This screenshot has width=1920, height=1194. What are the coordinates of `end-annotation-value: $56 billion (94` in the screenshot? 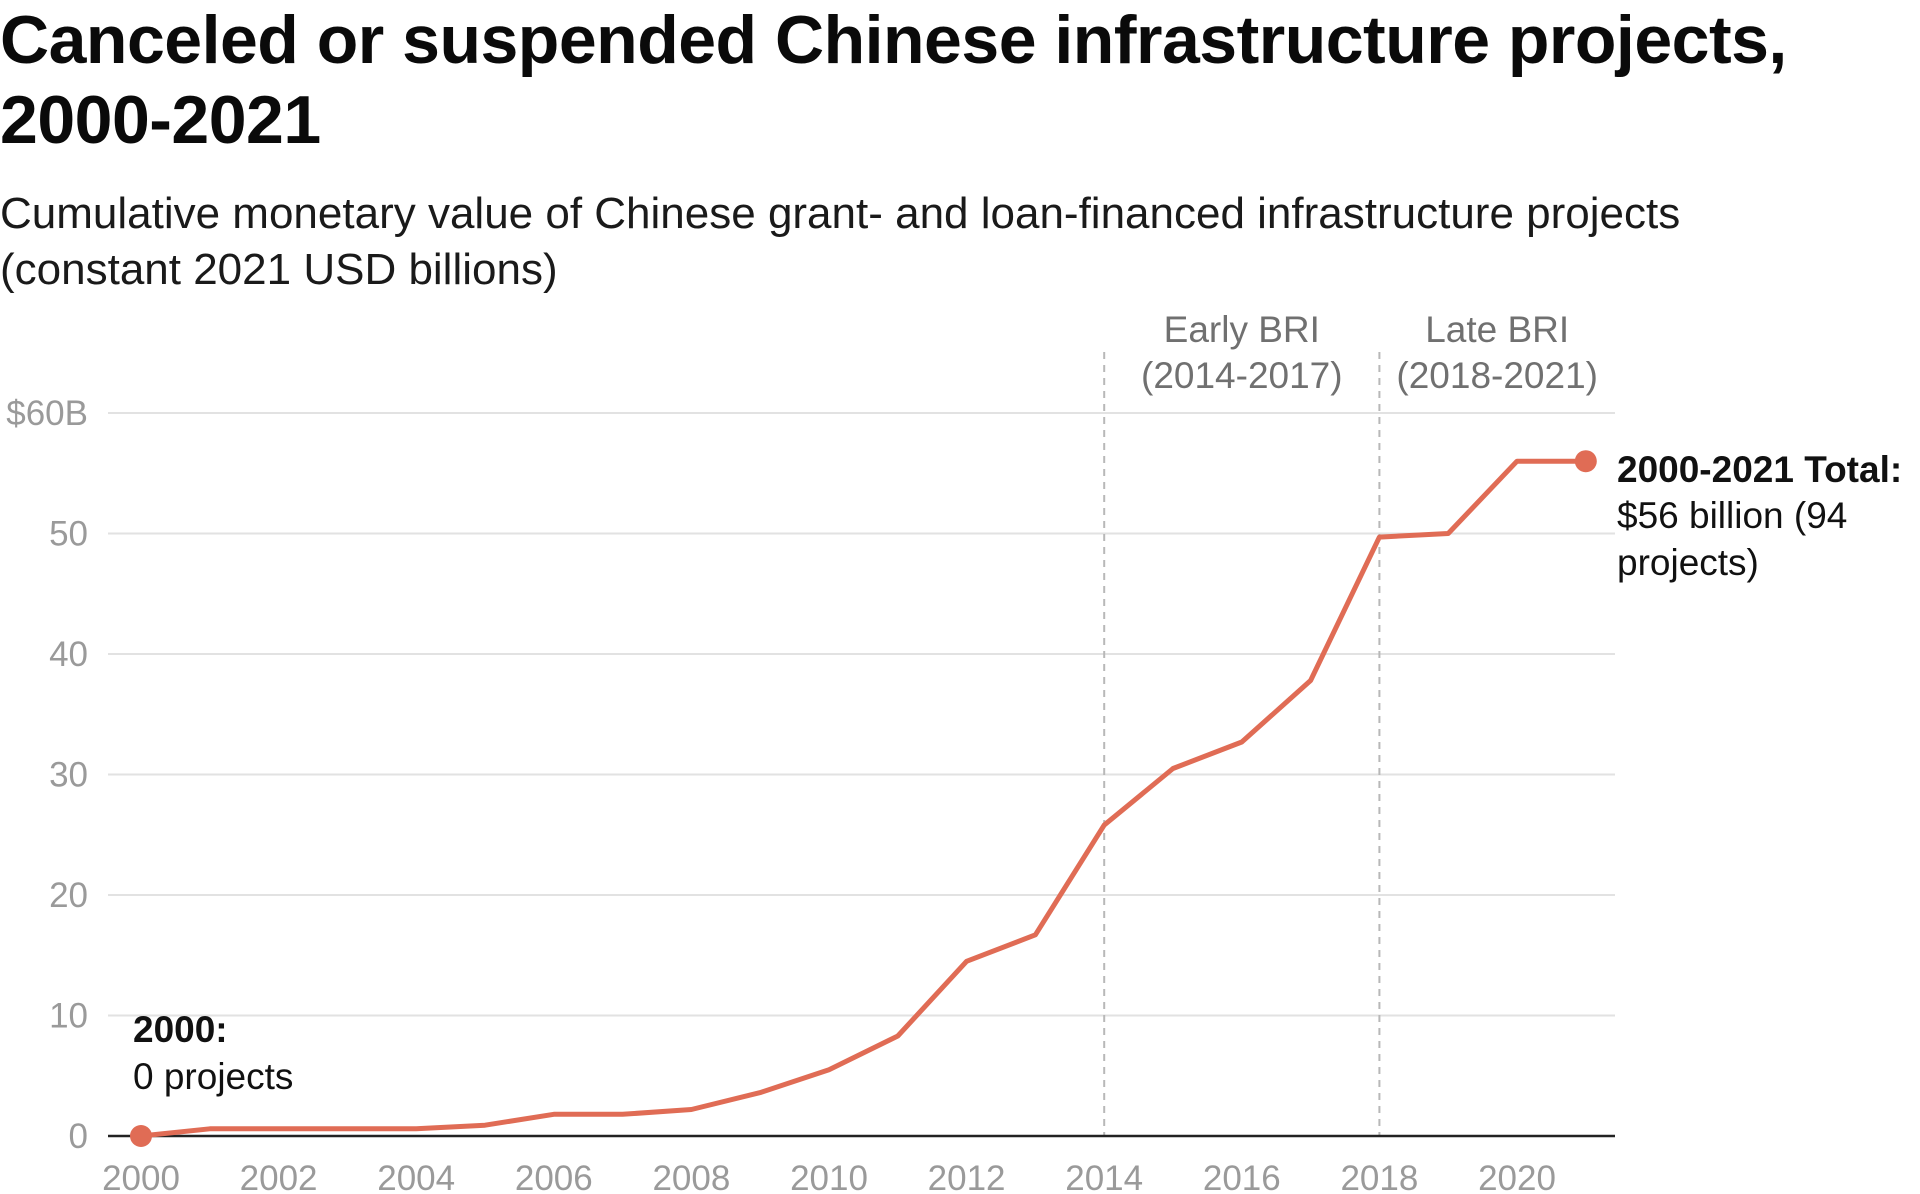 It's located at (1732, 515).